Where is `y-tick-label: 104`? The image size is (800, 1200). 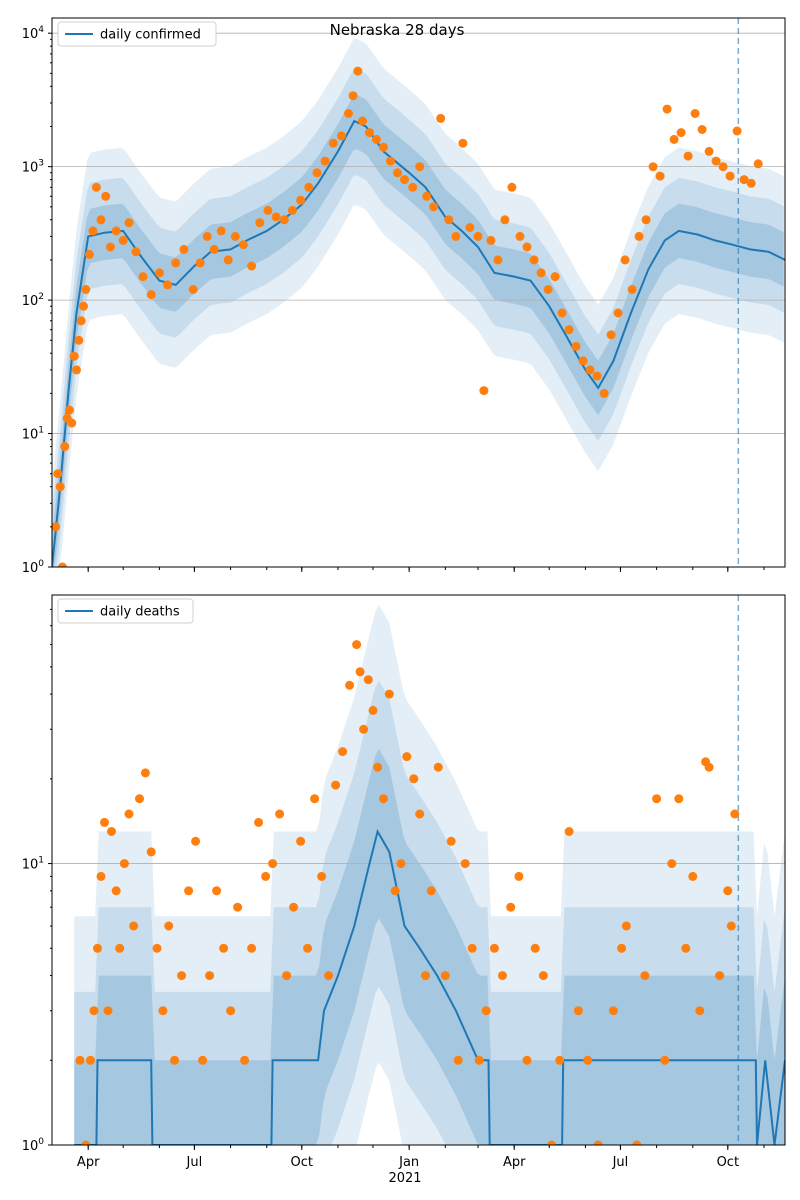 y-tick-label: 104 is located at coordinates (33, 33).